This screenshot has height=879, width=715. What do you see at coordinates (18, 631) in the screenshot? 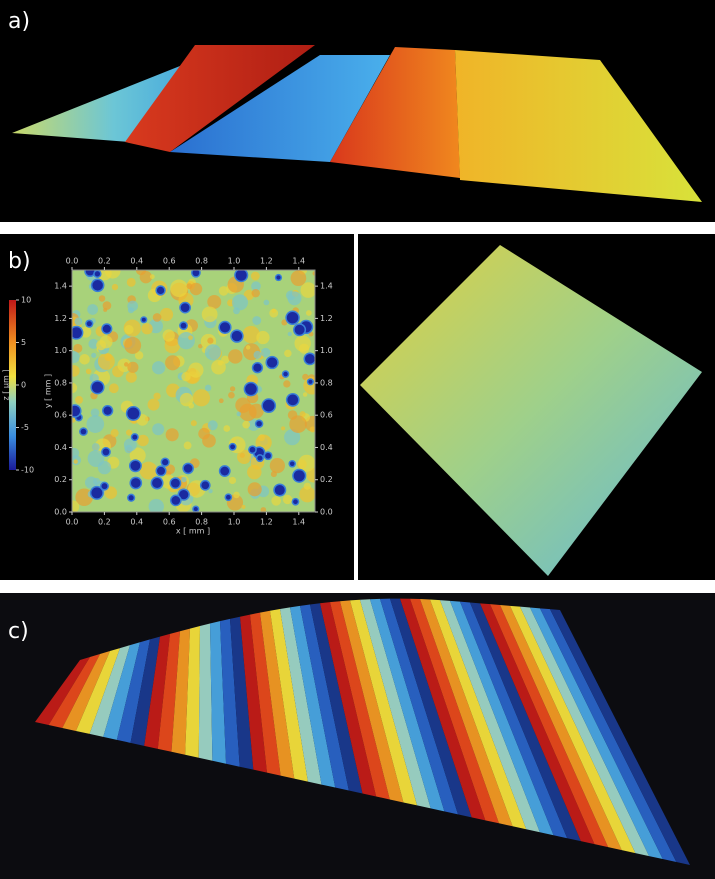
I see `panel-label: c)` at bounding box center [18, 631].